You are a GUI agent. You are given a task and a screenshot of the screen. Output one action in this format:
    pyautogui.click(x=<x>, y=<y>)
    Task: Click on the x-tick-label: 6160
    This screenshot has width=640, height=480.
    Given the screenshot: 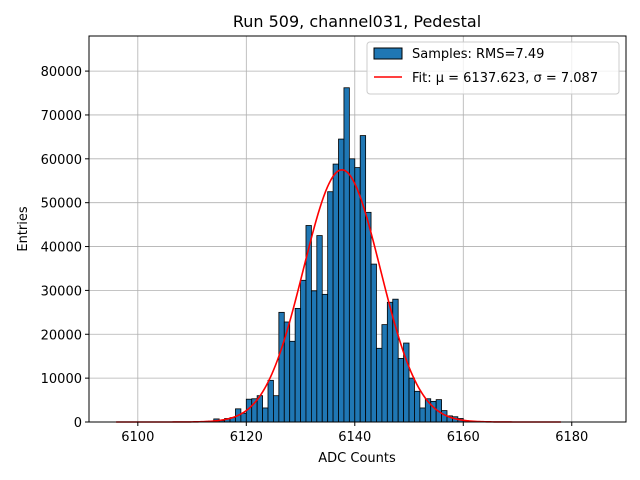 What is the action you would take?
    pyautogui.click(x=463, y=437)
    